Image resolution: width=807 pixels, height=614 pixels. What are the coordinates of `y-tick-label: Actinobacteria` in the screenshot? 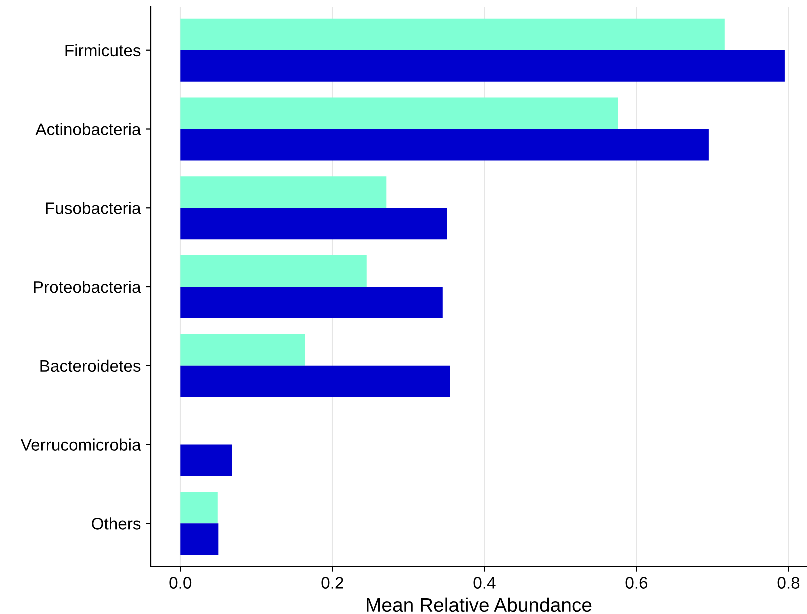 It's located at (89, 129).